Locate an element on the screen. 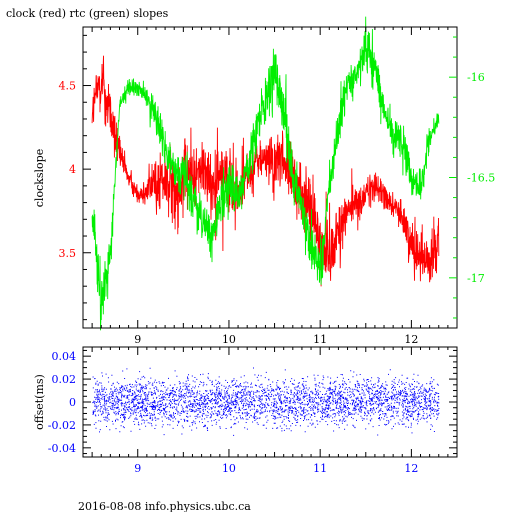 This screenshot has width=512, height=512. page-title: clock (red) rtc (green) slopes is located at coordinates (87, 13).